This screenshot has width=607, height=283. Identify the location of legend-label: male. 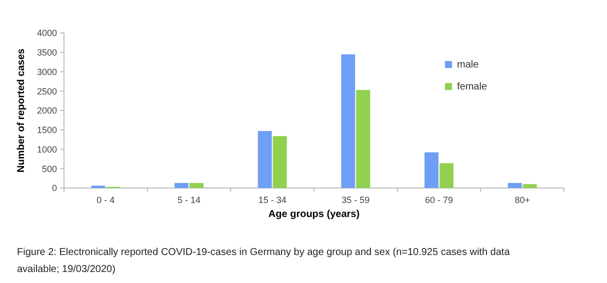
(468, 65).